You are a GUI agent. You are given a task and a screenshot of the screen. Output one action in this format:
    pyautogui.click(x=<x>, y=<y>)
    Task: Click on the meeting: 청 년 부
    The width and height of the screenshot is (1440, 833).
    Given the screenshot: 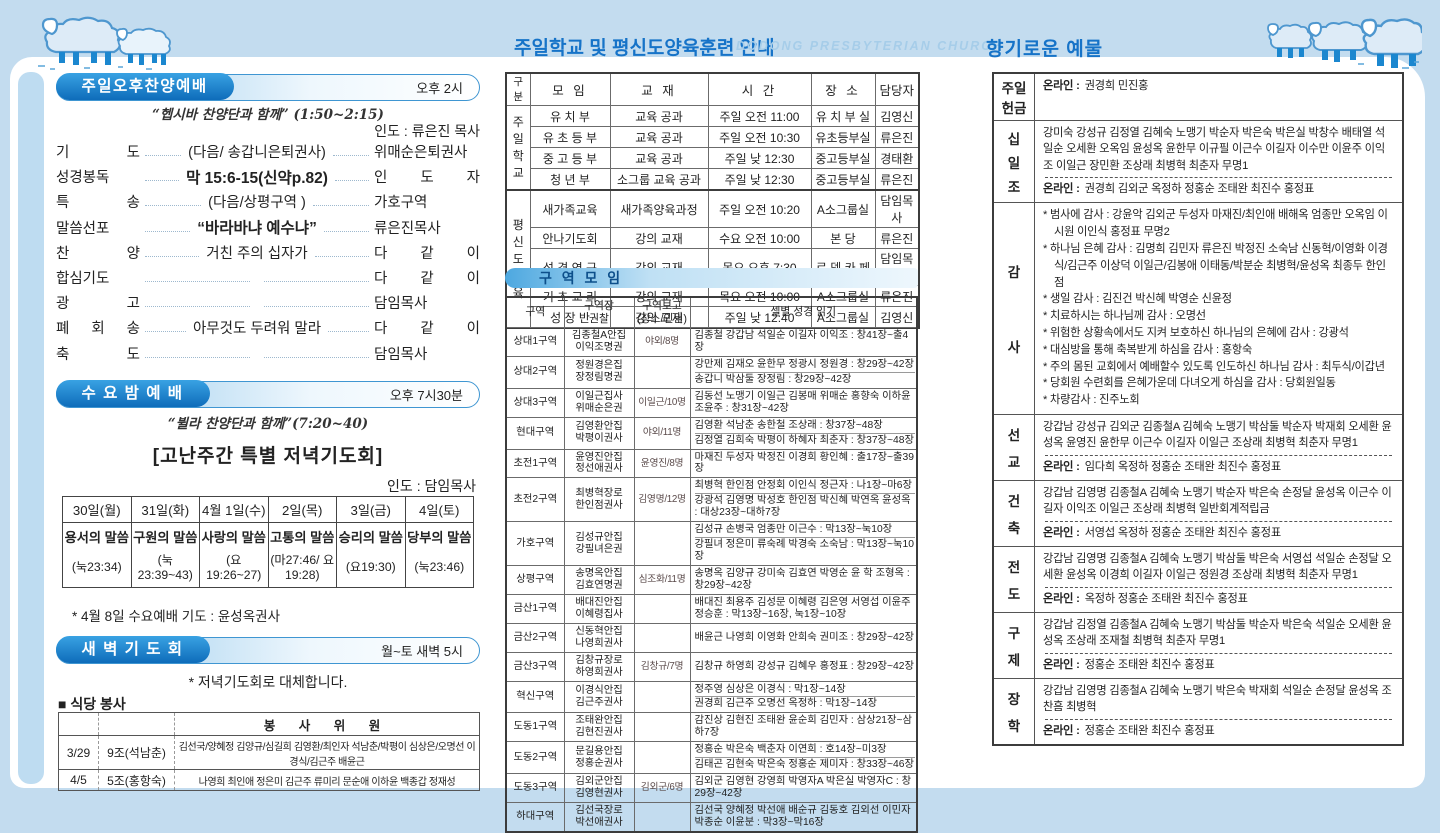 What is the action you would take?
    pyautogui.click(x=570, y=179)
    